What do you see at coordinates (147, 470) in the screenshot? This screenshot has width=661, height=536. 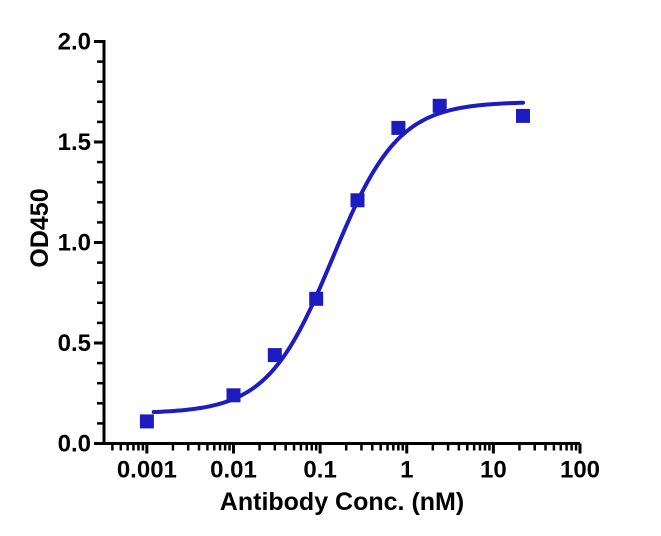 I see `x-tick-label: 0.001` at bounding box center [147, 470].